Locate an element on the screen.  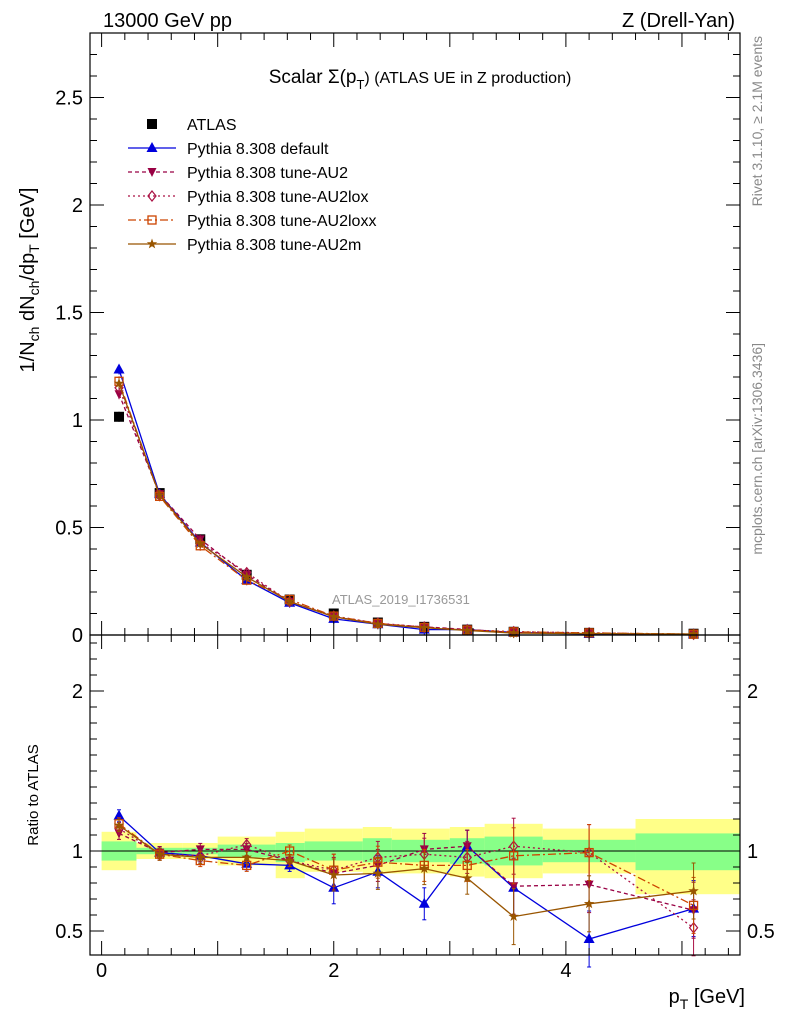
title-main: Scalar Σ(p is located at coordinates (313, 77).